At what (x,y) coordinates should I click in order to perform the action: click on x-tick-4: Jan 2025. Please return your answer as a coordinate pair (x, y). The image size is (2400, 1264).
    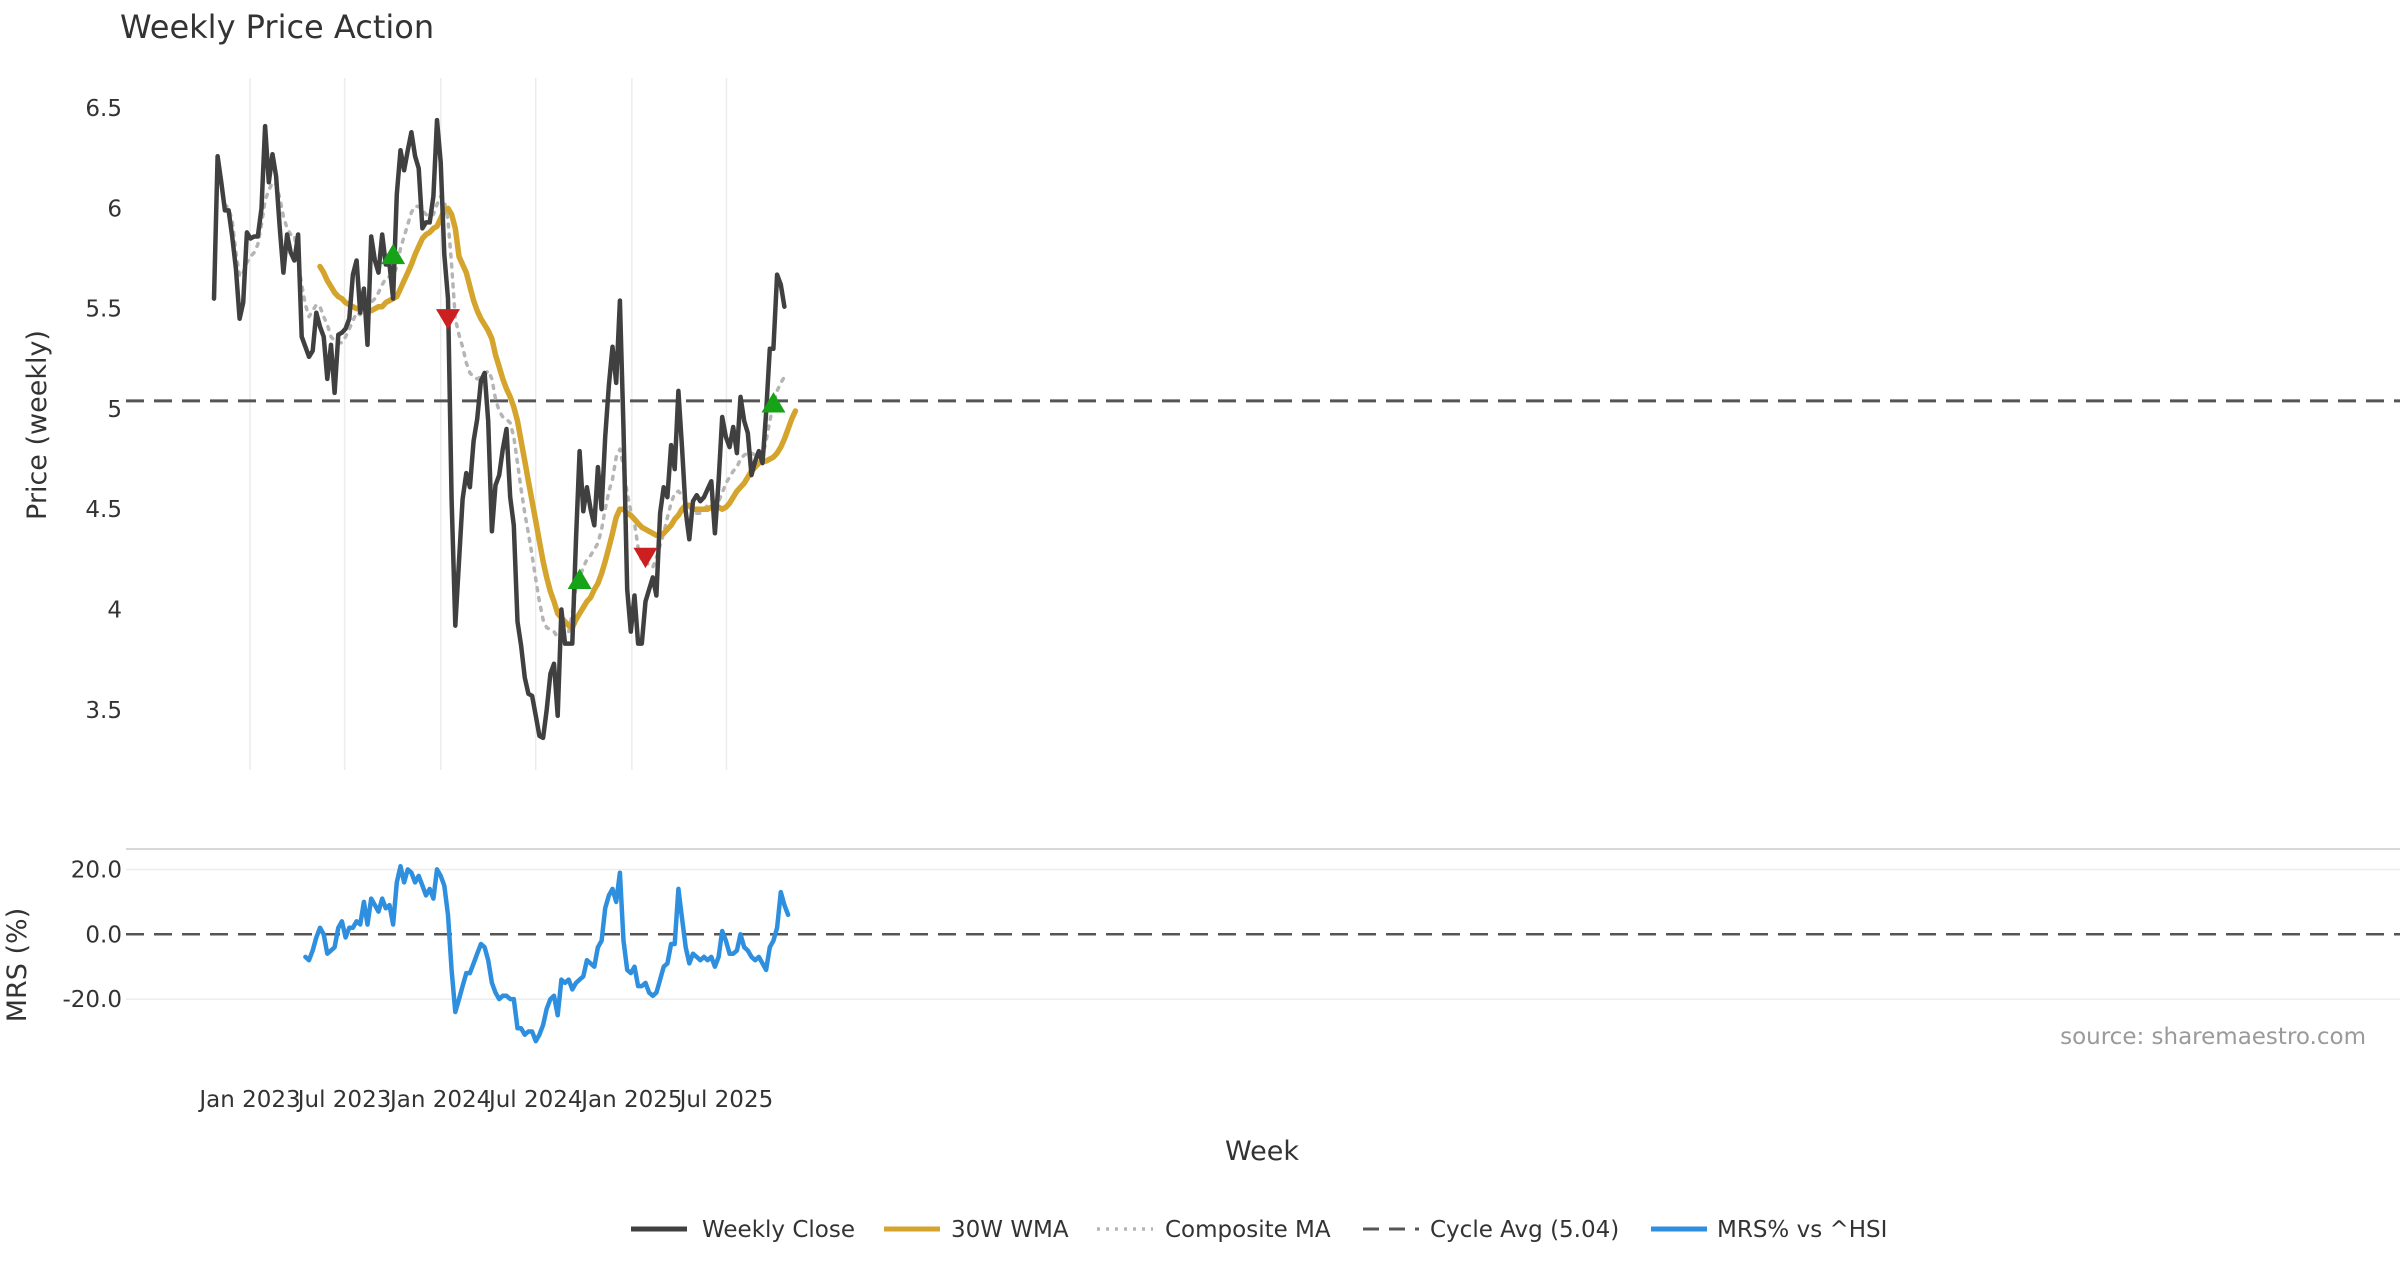
    Looking at the image, I should click on (630, 1100).